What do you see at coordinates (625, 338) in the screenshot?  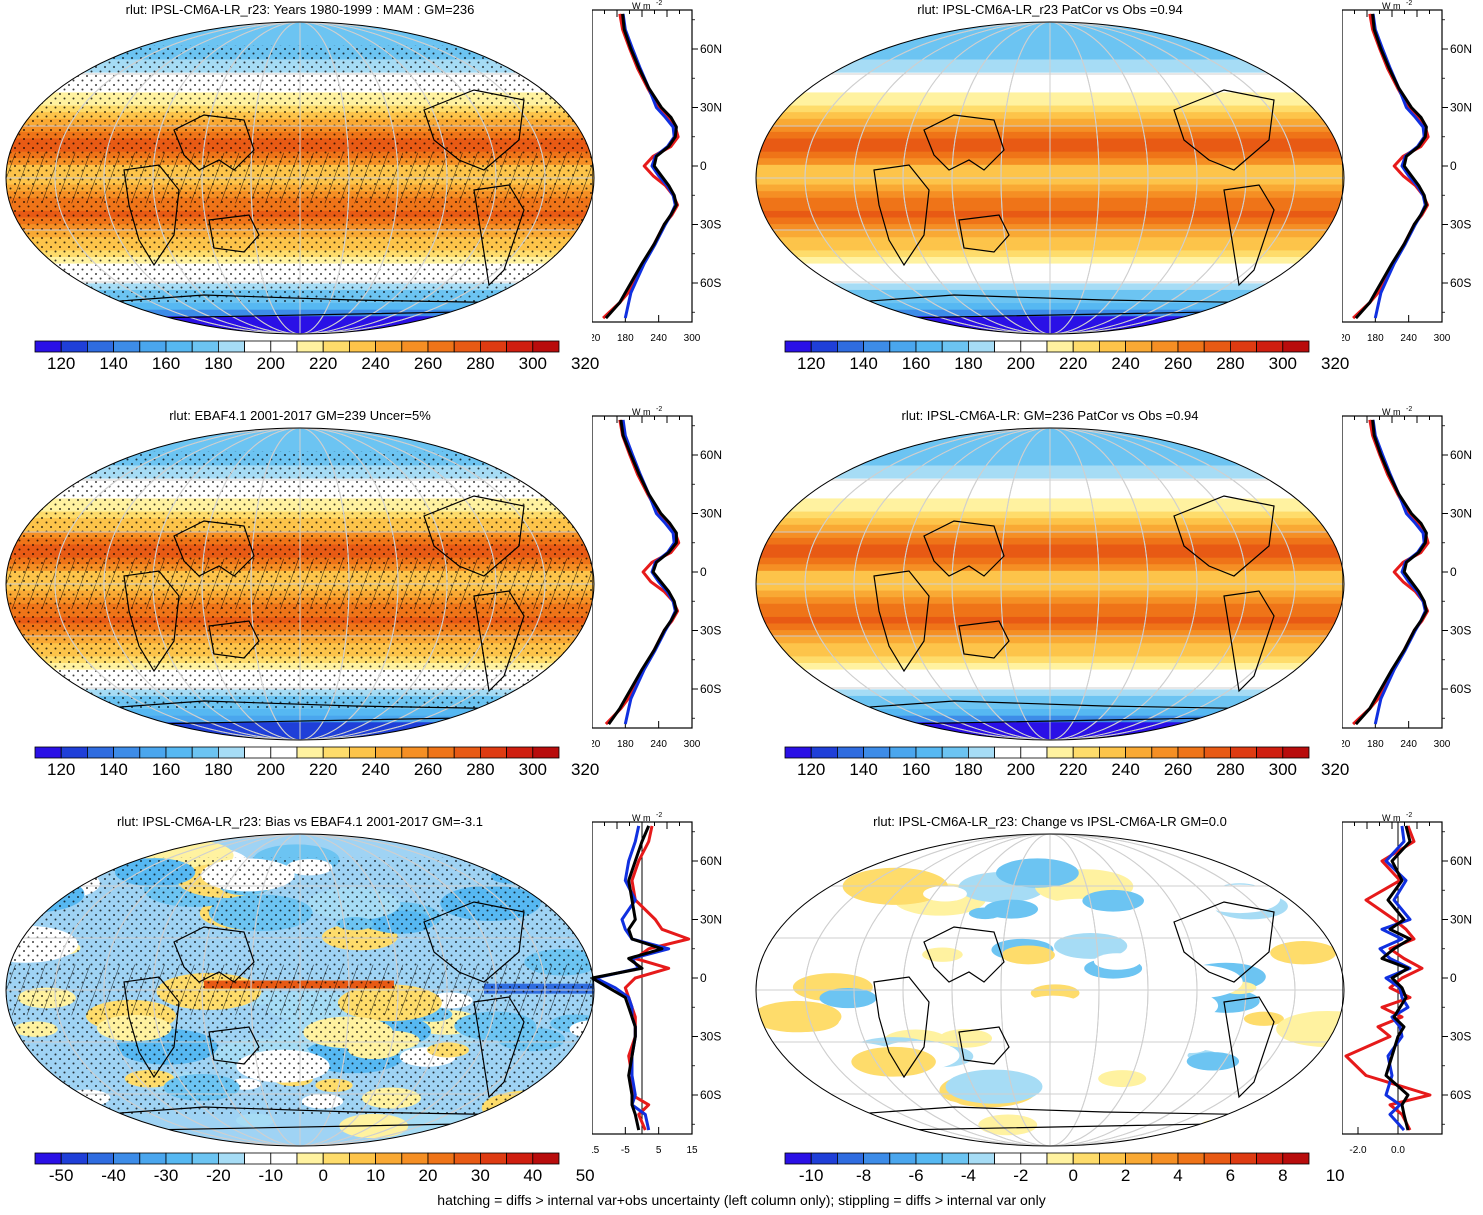 I see `x-tick-label: 180` at bounding box center [625, 338].